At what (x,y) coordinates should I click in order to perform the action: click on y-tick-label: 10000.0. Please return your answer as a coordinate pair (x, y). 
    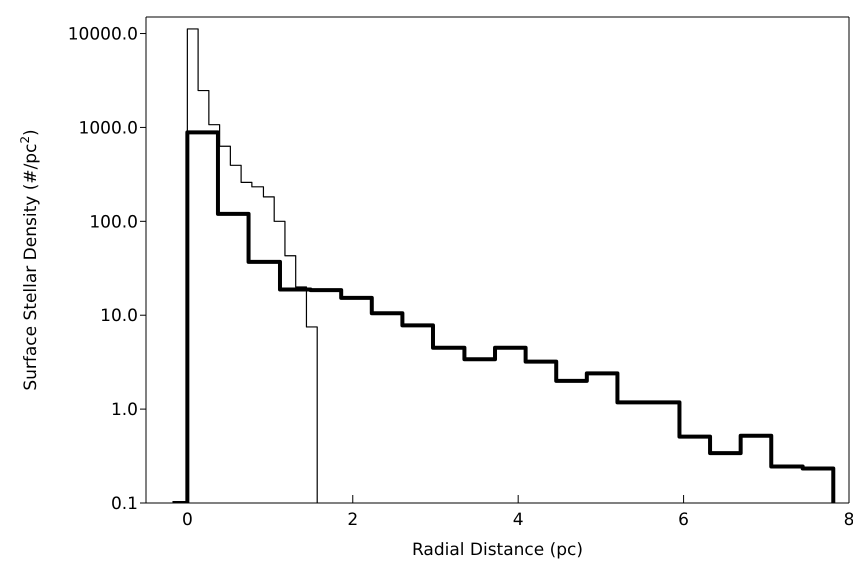
    Looking at the image, I should click on (103, 34).